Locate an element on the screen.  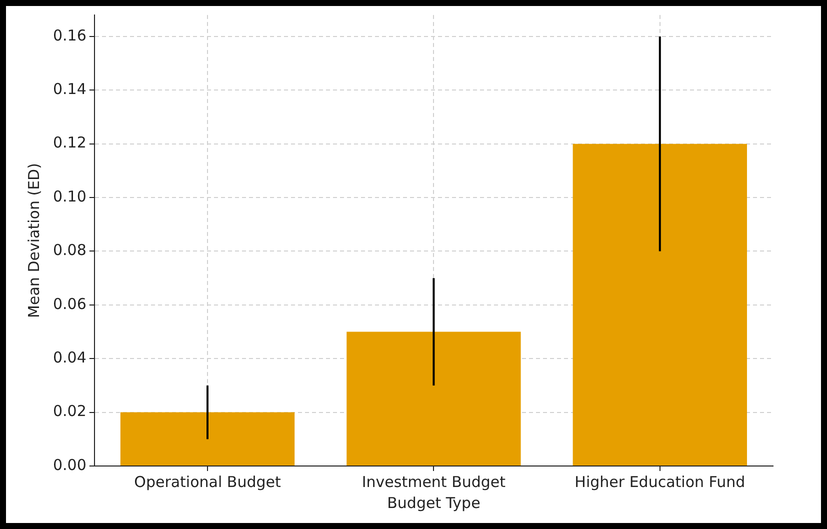
x-tick-label: Investment Budget is located at coordinates (434, 481).